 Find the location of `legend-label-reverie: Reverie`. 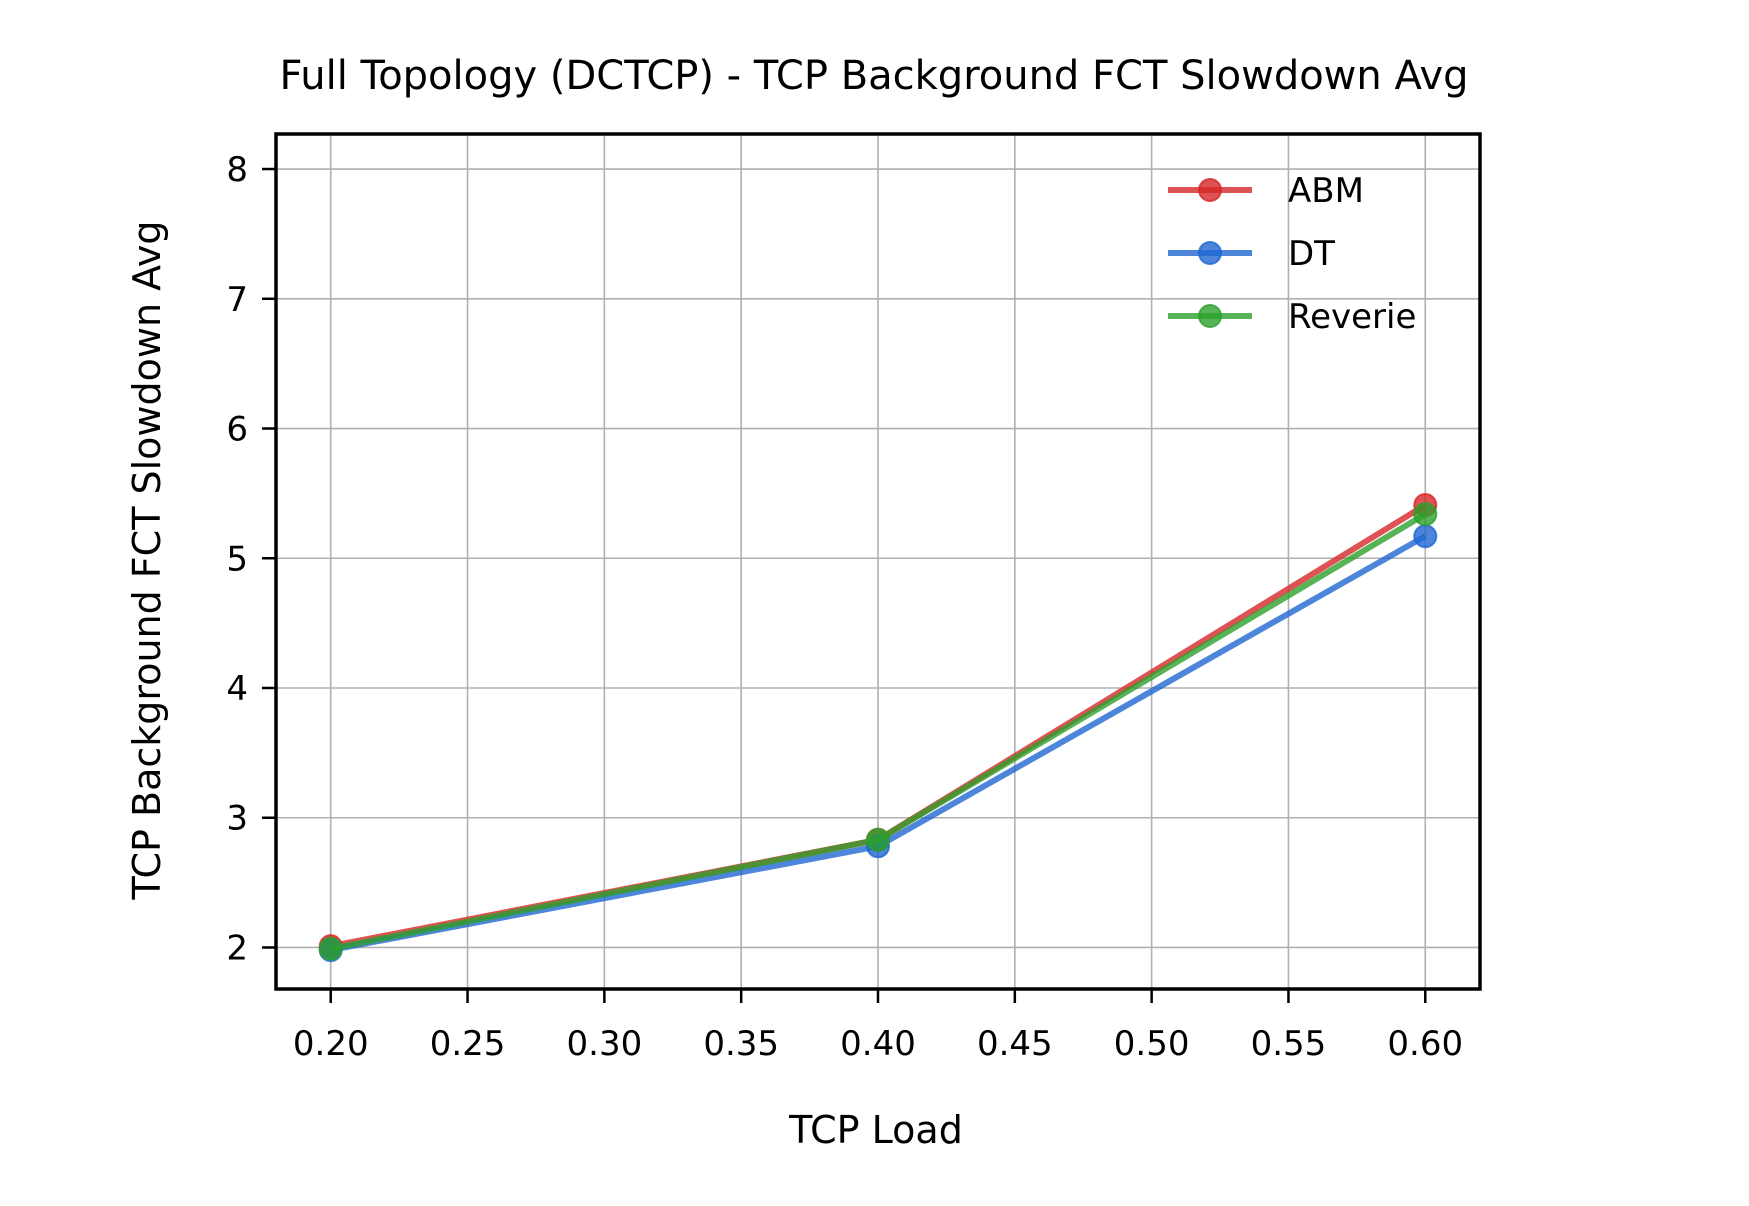

legend-label-reverie: Reverie is located at coordinates (1352, 317).